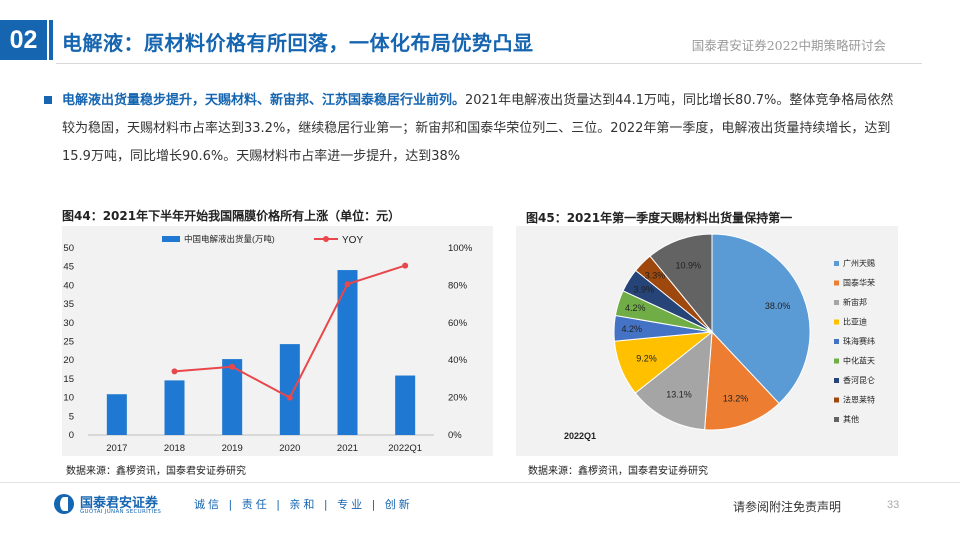 The image size is (960, 540). I want to click on legend-label: 中化蓝天, so click(859, 361).